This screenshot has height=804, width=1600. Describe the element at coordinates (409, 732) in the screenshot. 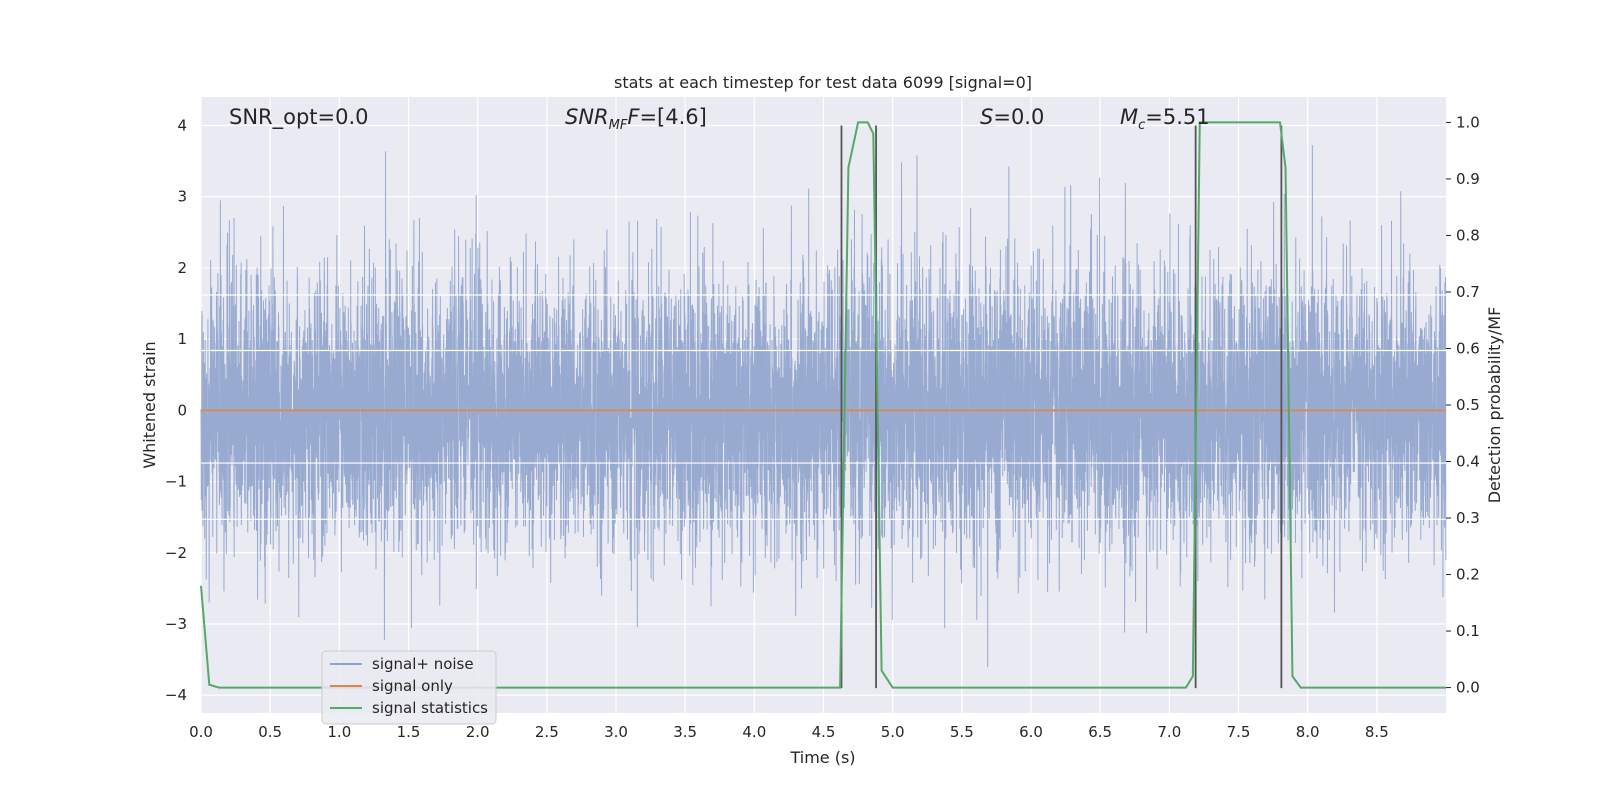

I see `x-tick-label: 1.5` at that location.